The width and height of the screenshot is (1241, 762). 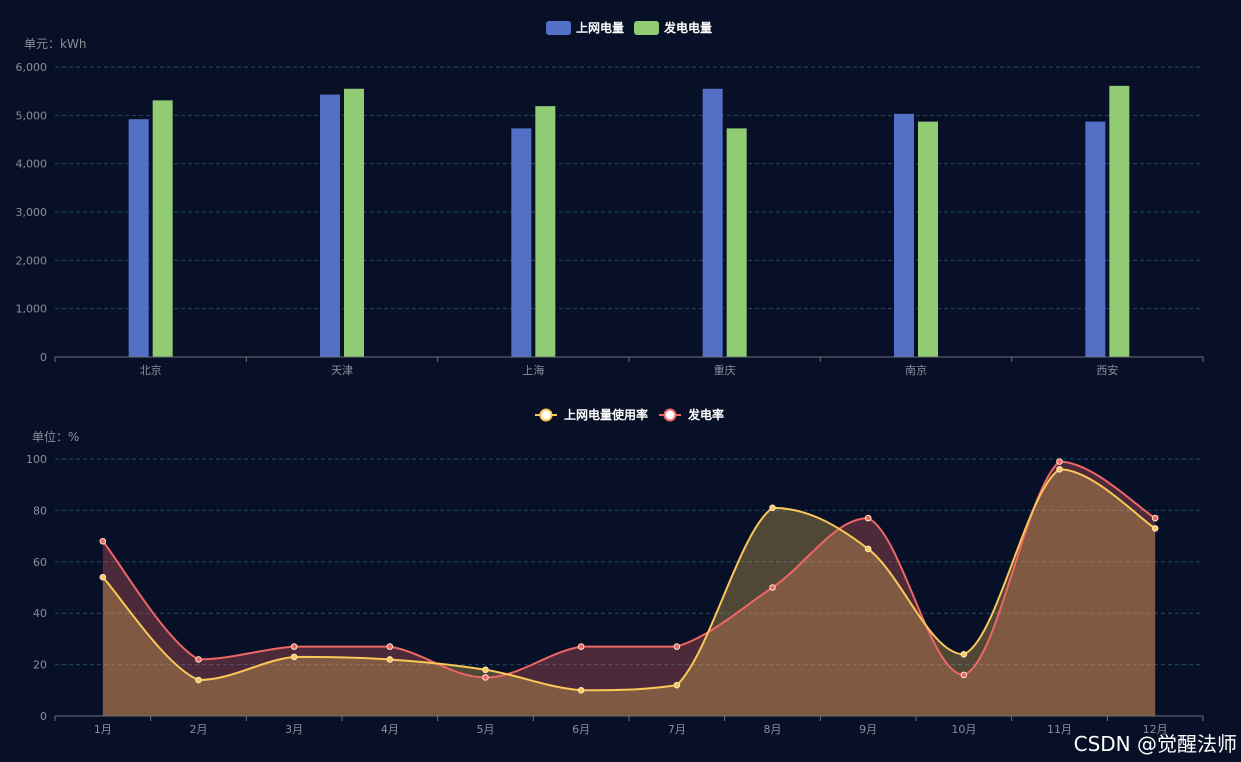 What do you see at coordinates (40, 613) in the screenshot?
I see `area-y-tick-label: 40` at bounding box center [40, 613].